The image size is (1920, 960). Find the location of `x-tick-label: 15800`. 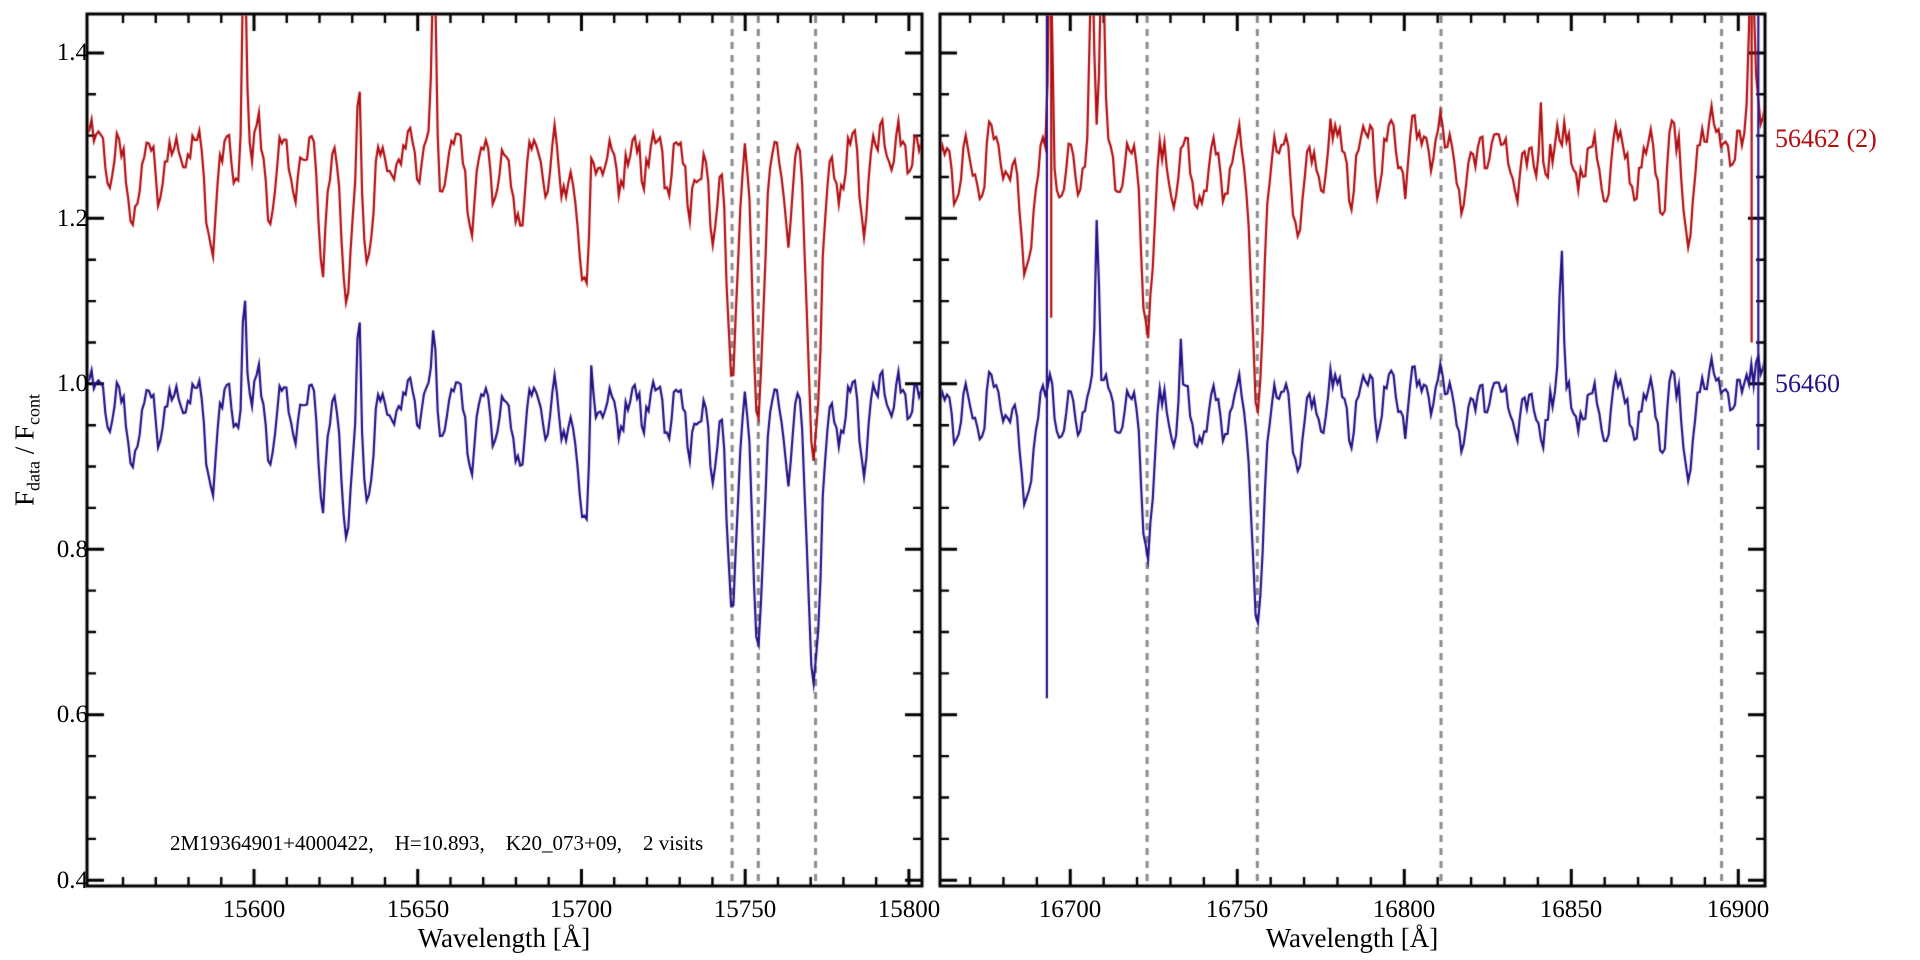

x-tick-label: 15800 is located at coordinates (909, 909).